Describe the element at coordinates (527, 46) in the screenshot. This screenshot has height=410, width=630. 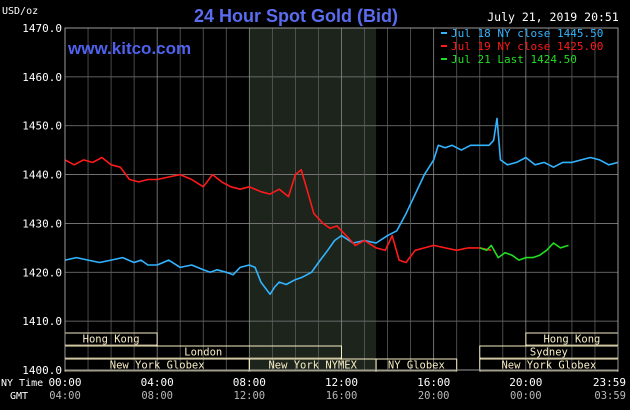
I see `legend-entry: Jul 19 NY close 1425.00` at that location.